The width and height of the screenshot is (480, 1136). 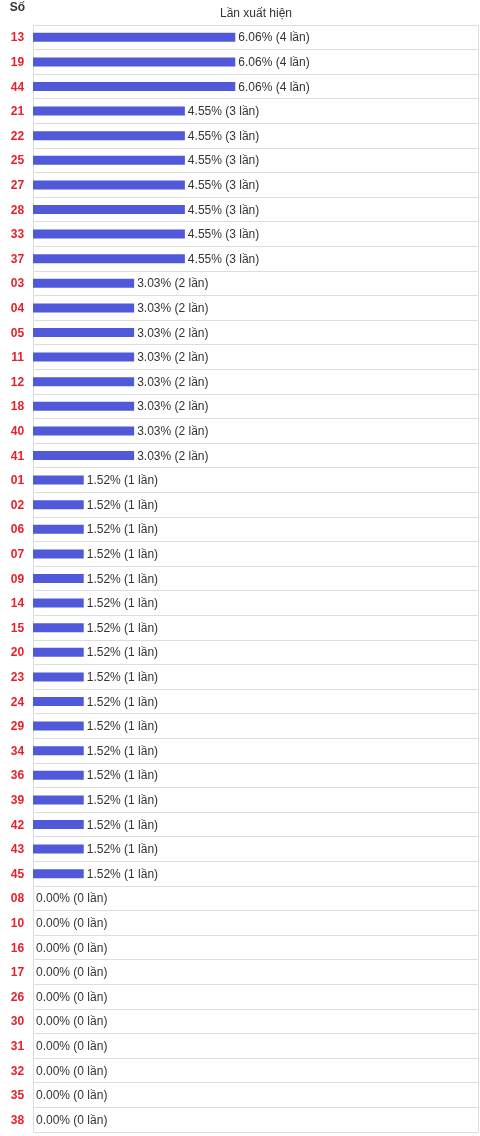 What do you see at coordinates (17, 381) in the screenshot?
I see `y-tick-label: 12` at bounding box center [17, 381].